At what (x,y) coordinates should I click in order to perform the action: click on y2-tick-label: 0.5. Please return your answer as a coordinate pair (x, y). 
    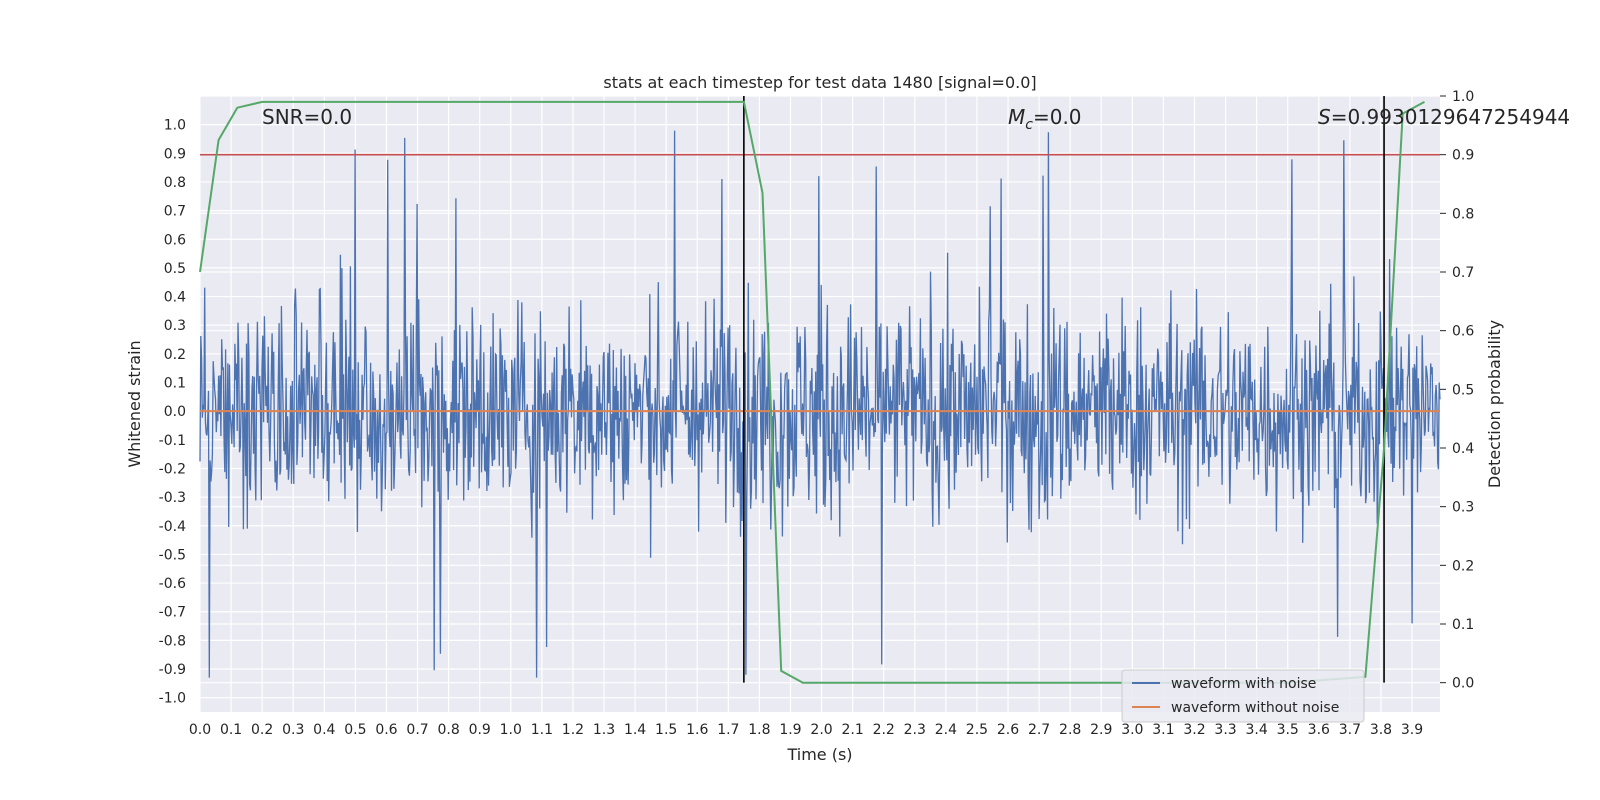
    Looking at the image, I should click on (1463, 390).